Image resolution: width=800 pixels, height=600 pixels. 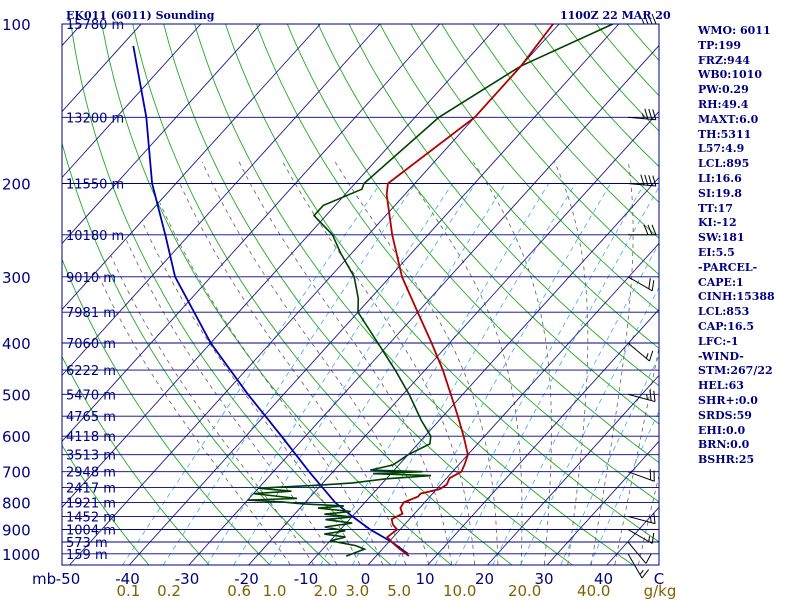 What do you see at coordinates (68, 579) in the screenshot?
I see `temperature-tick-label: -50` at bounding box center [68, 579].